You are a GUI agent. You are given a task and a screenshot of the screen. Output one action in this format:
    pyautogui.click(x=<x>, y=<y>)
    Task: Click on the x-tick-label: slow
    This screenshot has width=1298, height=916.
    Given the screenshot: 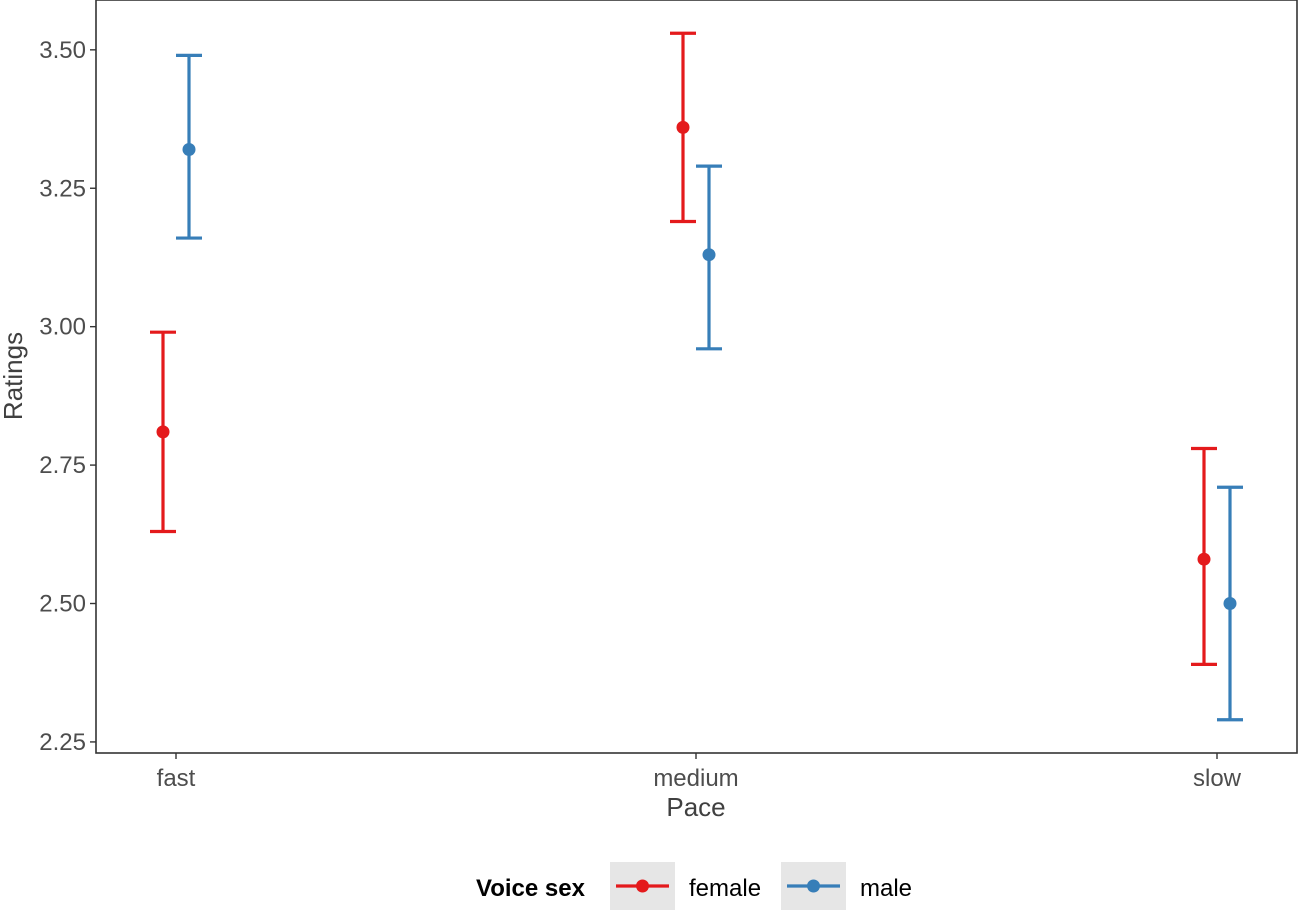 What is the action you would take?
    pyautogui.click(x=1217, y=778)
    